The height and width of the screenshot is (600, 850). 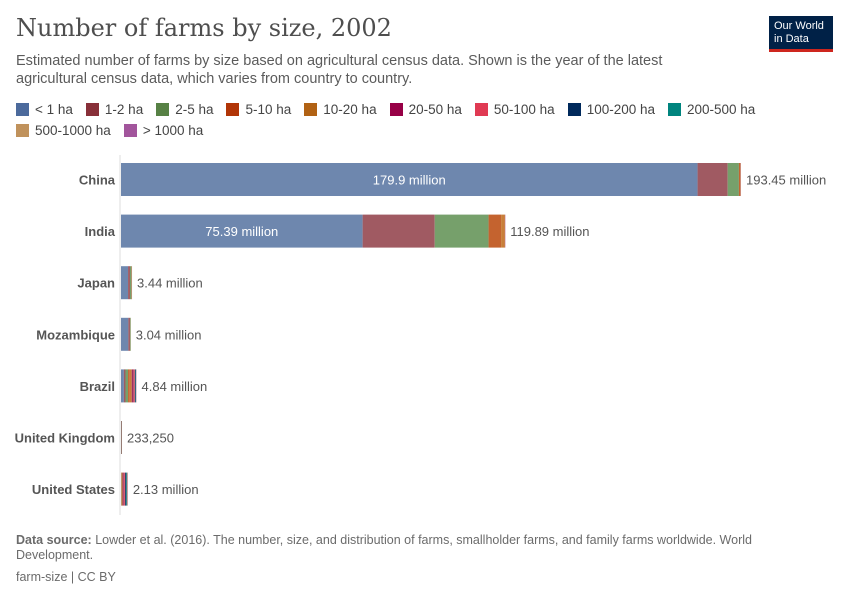 What do you see at coordinates (97, 386) in the screenshot?
I see `category-label: Brazil` at bounding box center [97, 386].